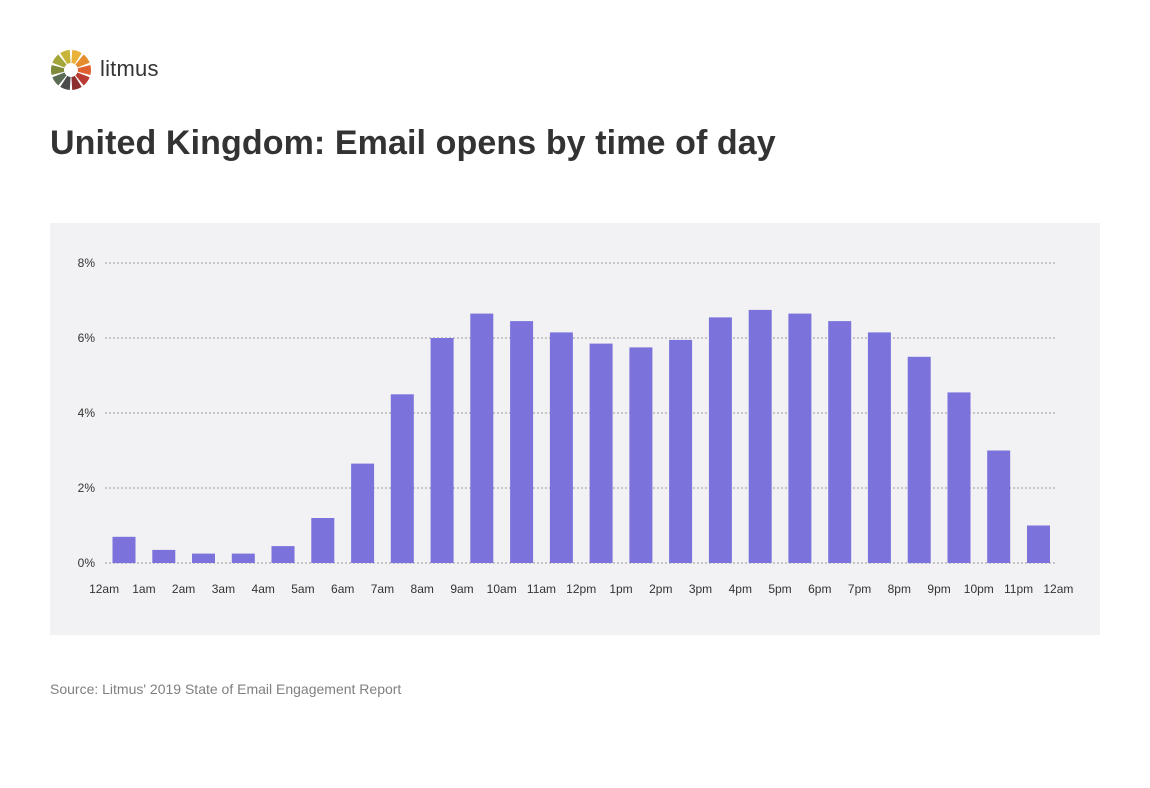  What do you see at coordinates (938, 589) in the screenshot?
I see `x-tick-label: 9pm` at bounding box center [938, 589].